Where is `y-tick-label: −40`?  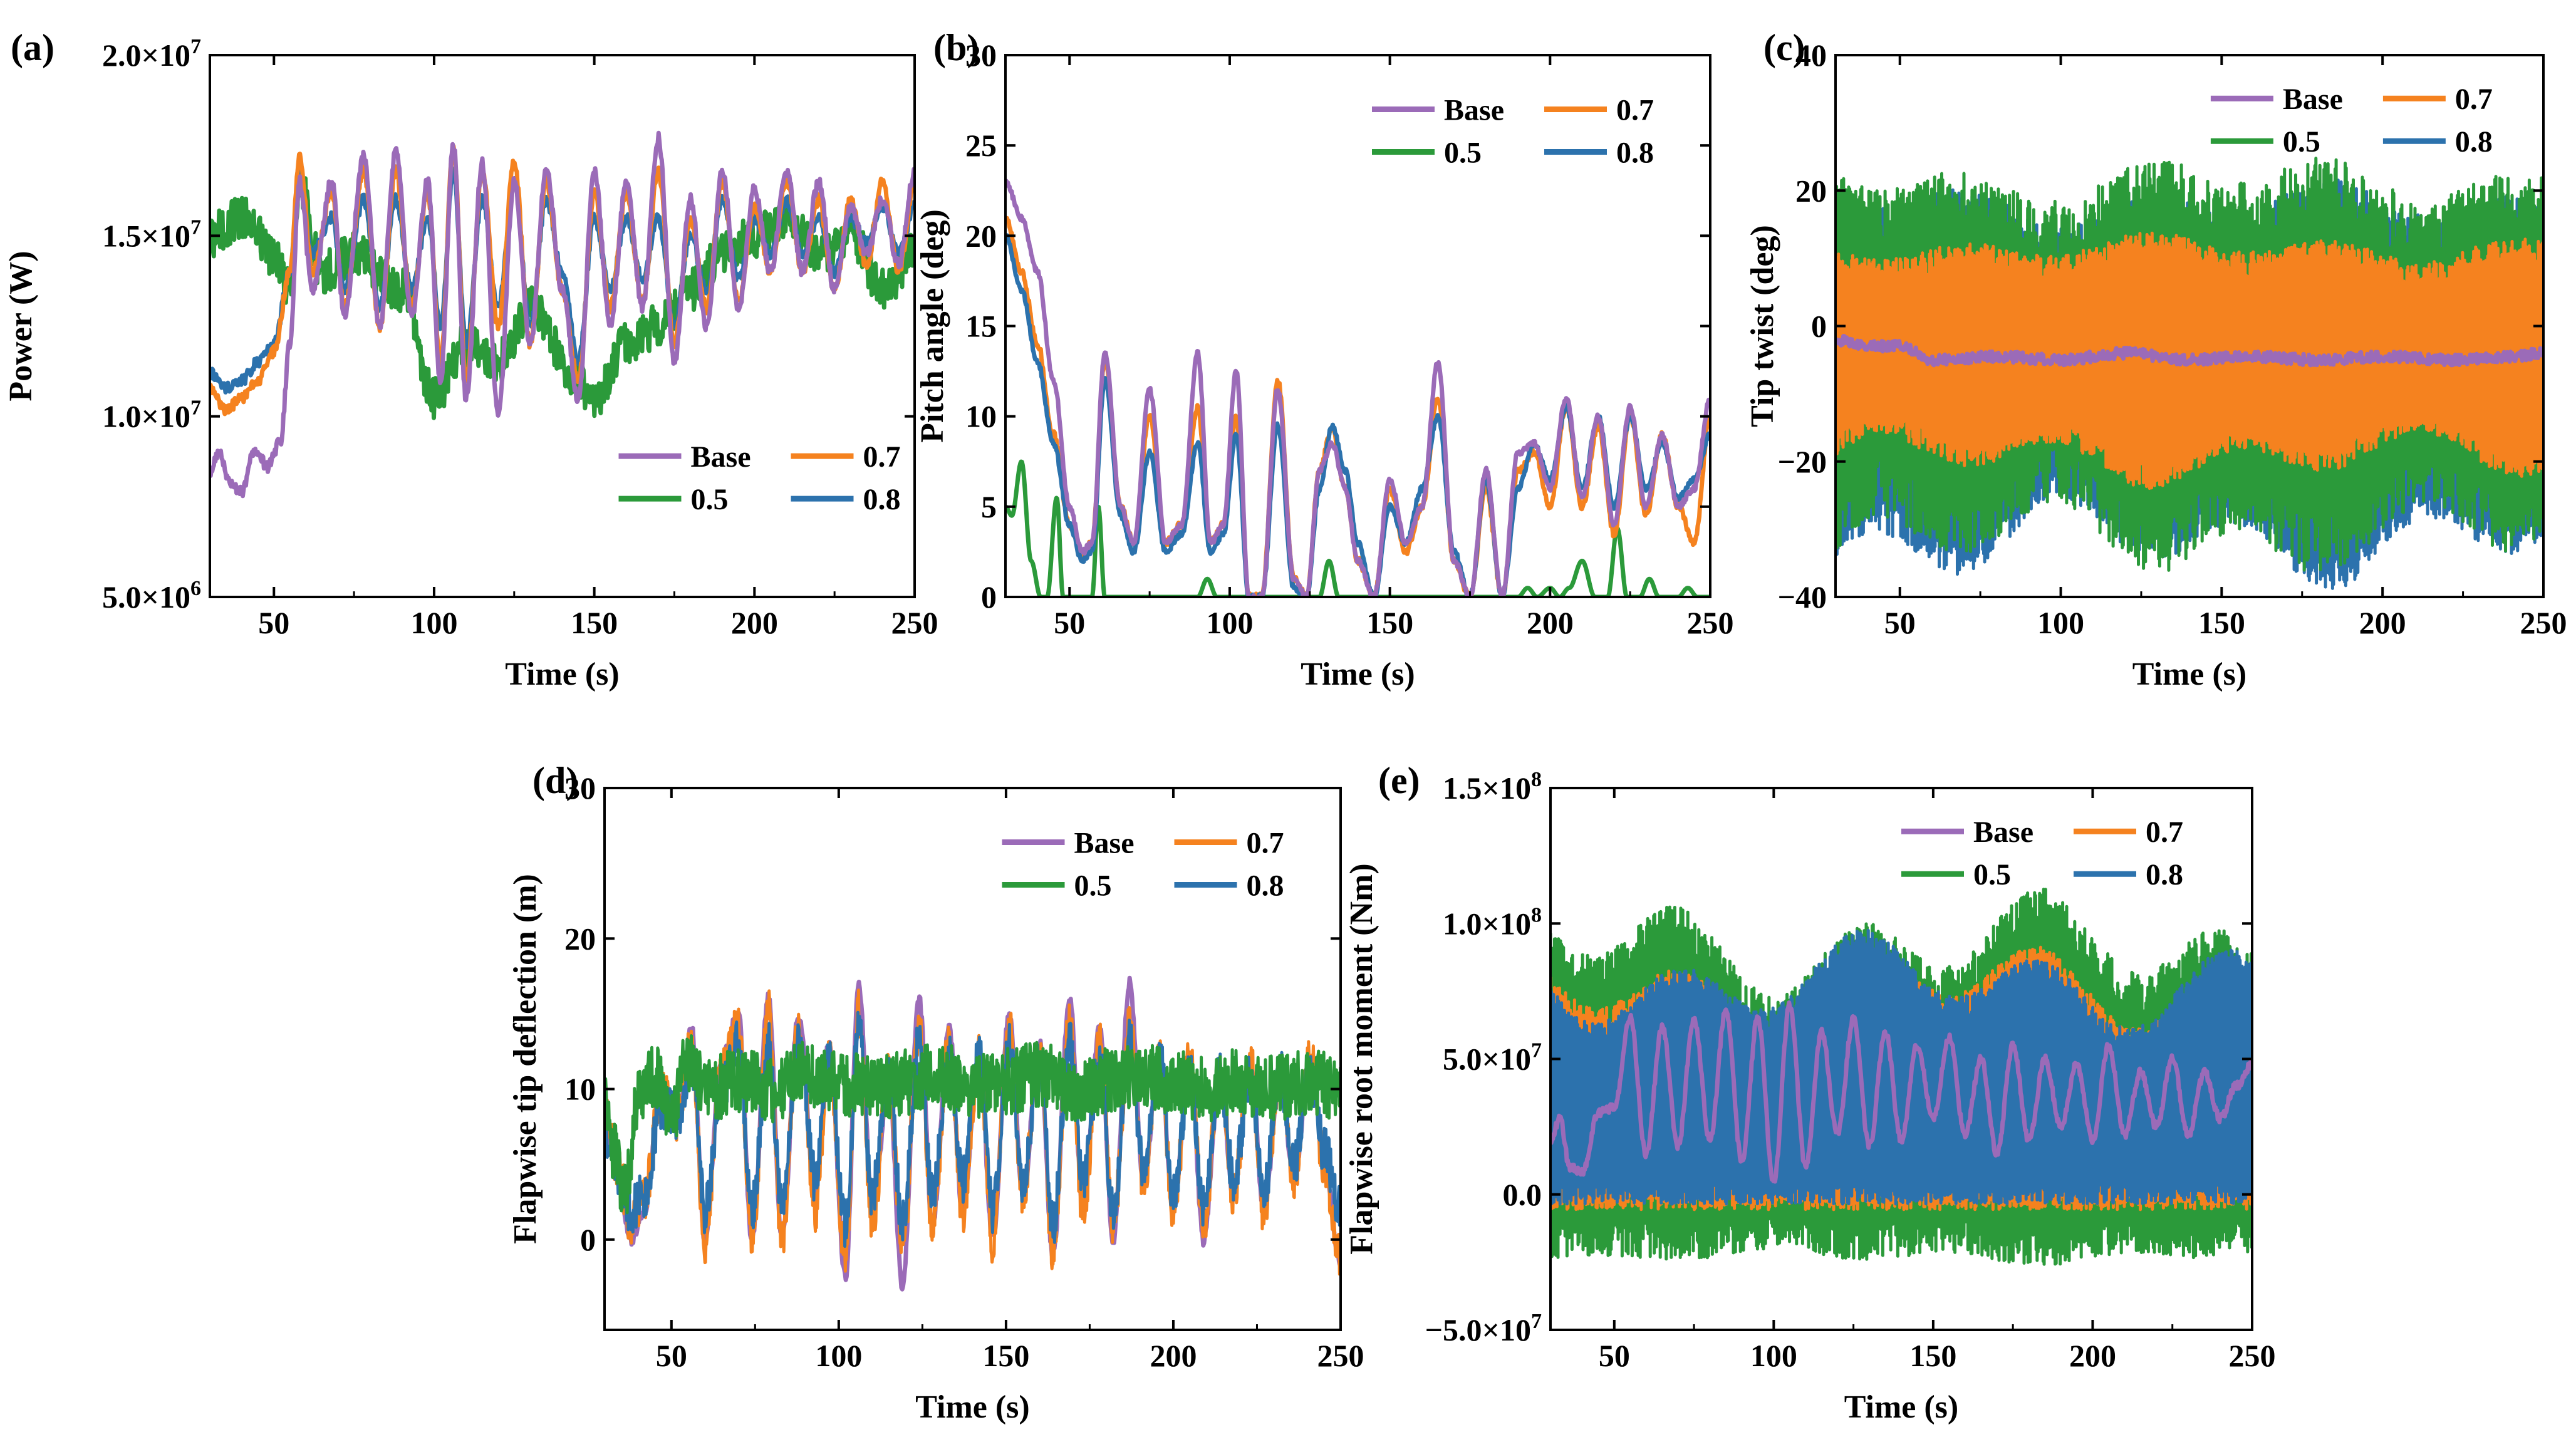
y-tick-label: −40 is located at coordinates (1802, 597).